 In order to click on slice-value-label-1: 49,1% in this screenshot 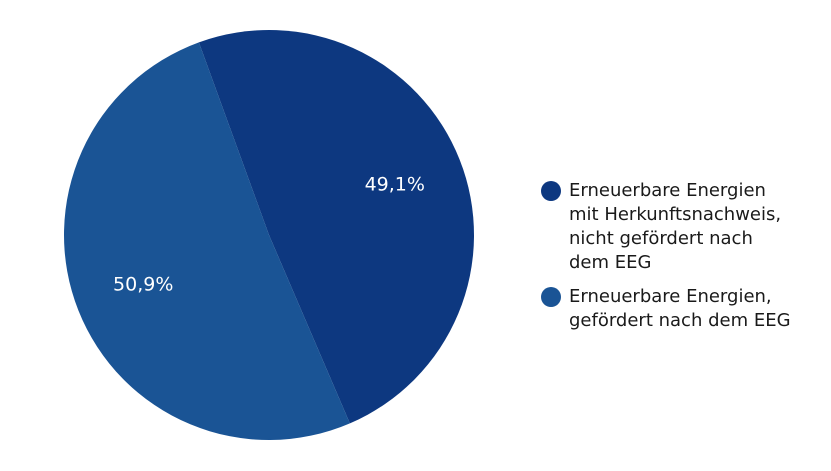, I will do `click(395, 185)`.